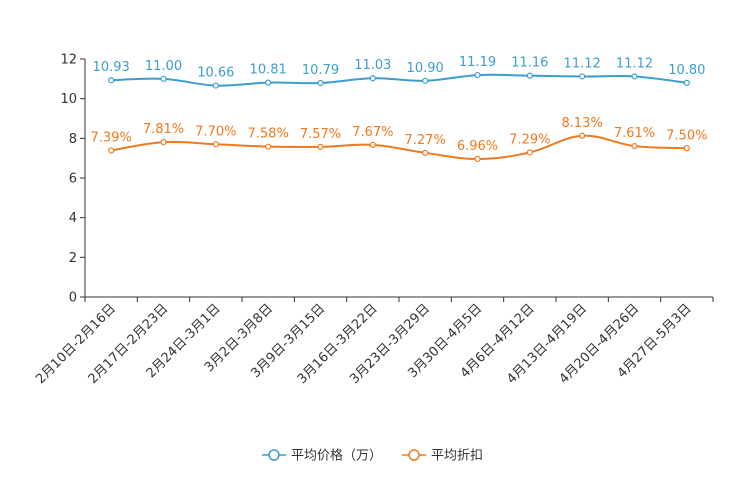 This screenshot has width=744, height=496. What do you see at coordinates (634, 133) in the screenshot?
I see `data-label: 7.61%` at bounding box center [634, 133].